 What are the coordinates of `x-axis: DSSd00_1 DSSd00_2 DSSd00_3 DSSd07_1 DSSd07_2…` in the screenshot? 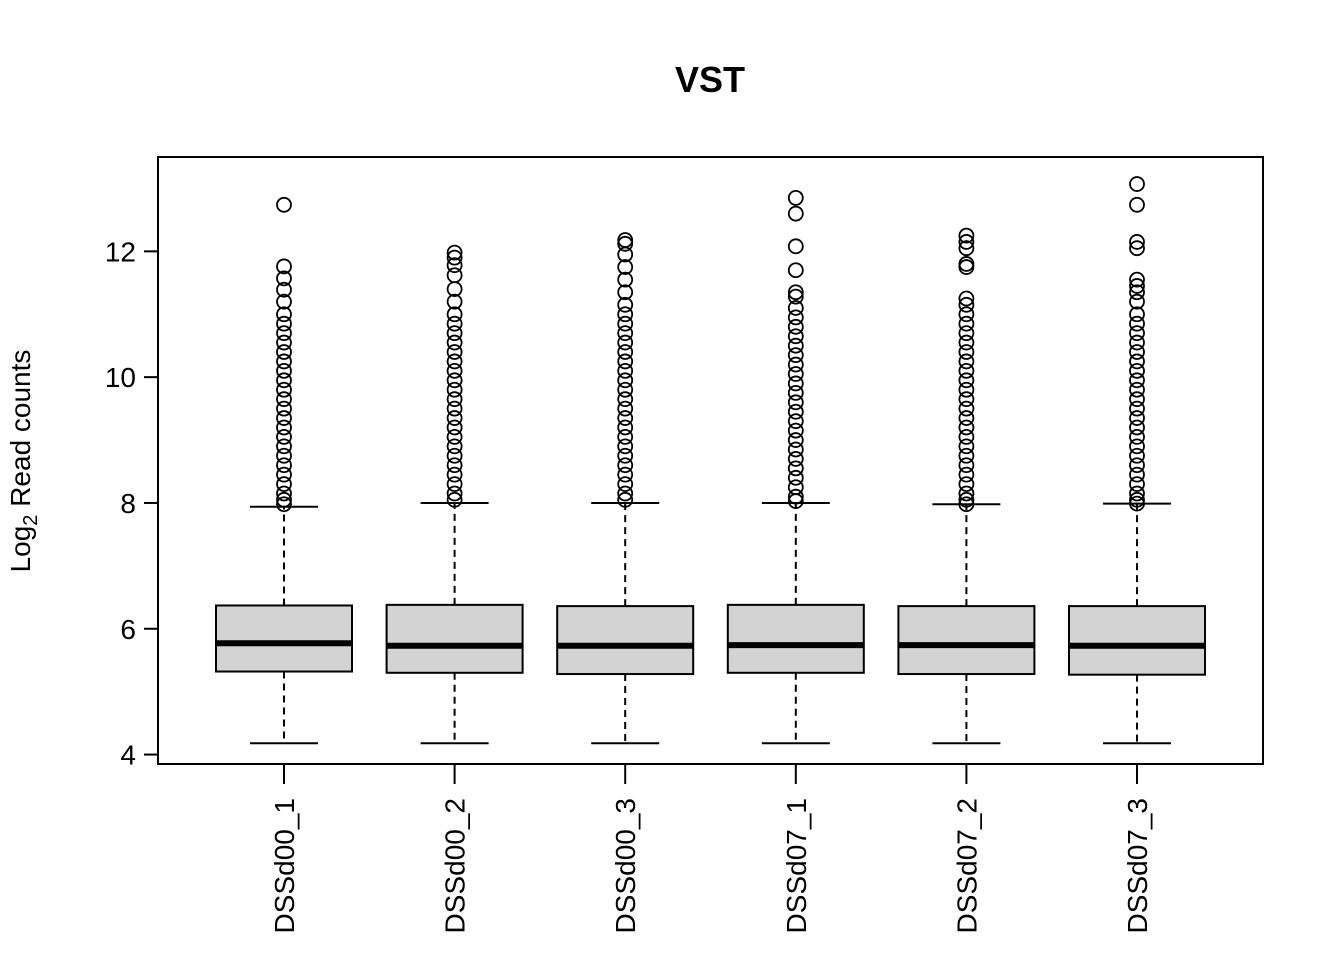 It's located at (711, 848).